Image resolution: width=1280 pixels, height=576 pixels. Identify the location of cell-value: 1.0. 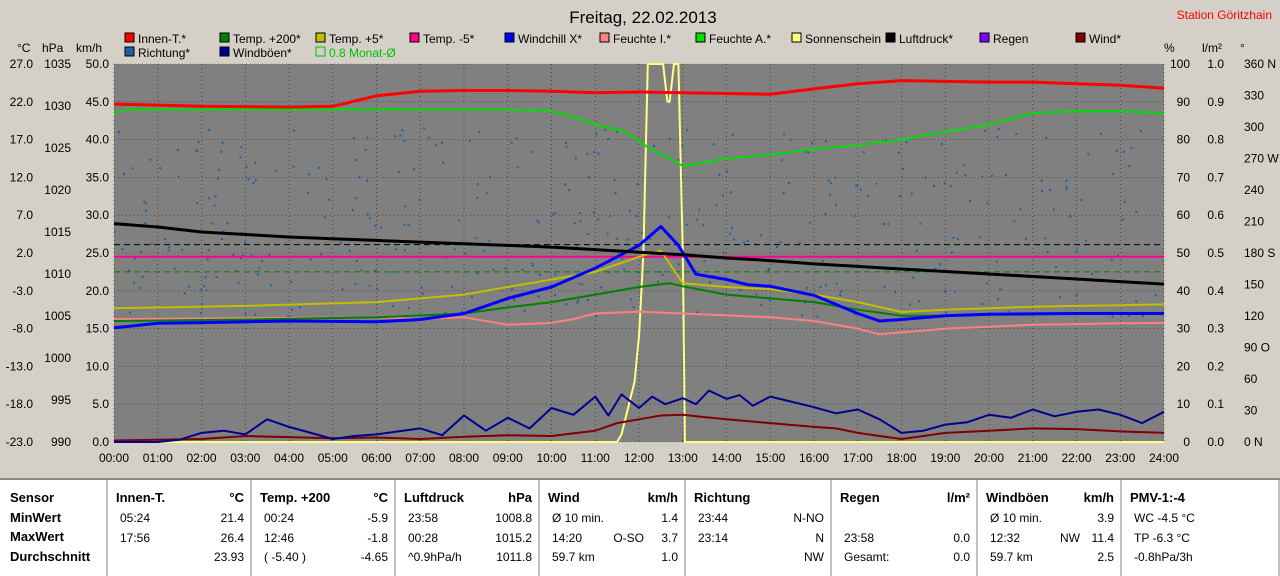
(669, 557).